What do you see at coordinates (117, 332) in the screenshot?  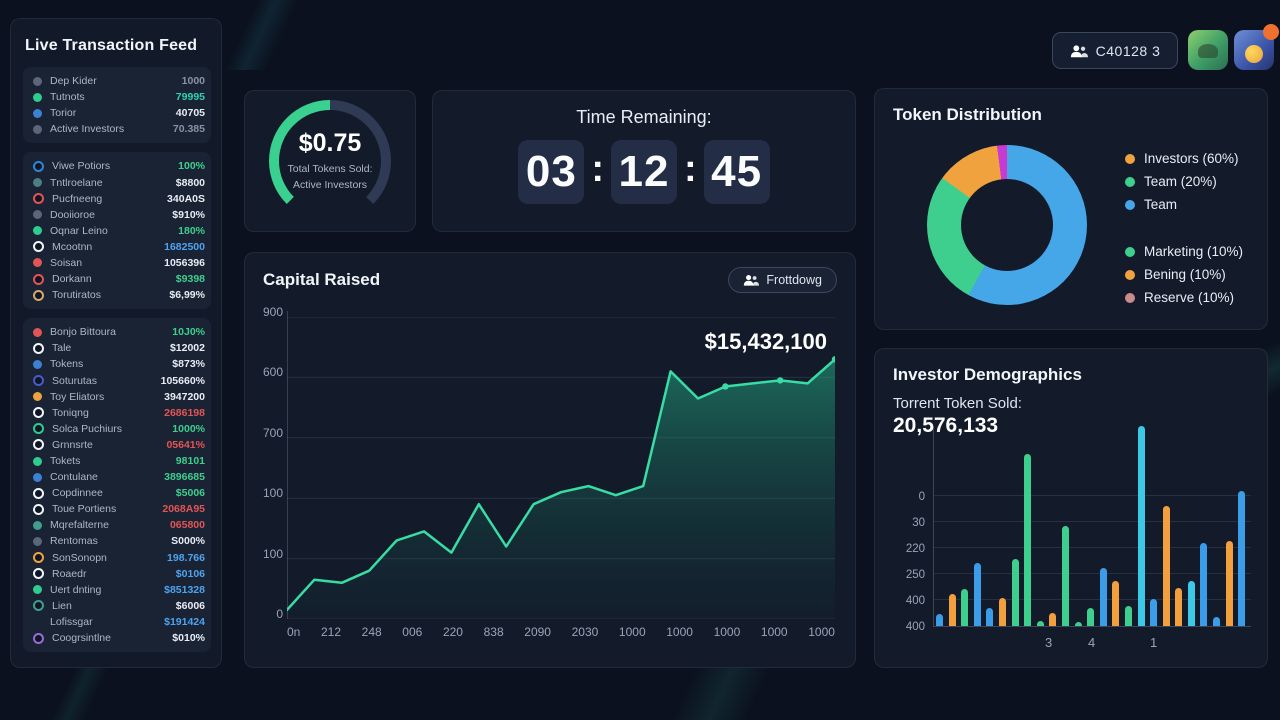 I see `feed-row: Bonjo Bittoura 10J0%` at bounding box center [117, 332].